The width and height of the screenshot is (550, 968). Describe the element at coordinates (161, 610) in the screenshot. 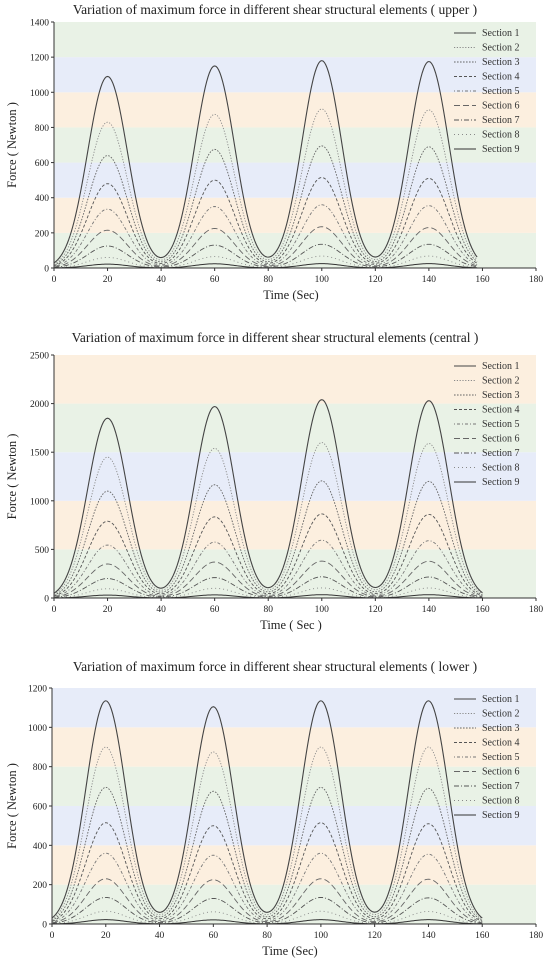

I see `x-tick-label: 40` at that location.